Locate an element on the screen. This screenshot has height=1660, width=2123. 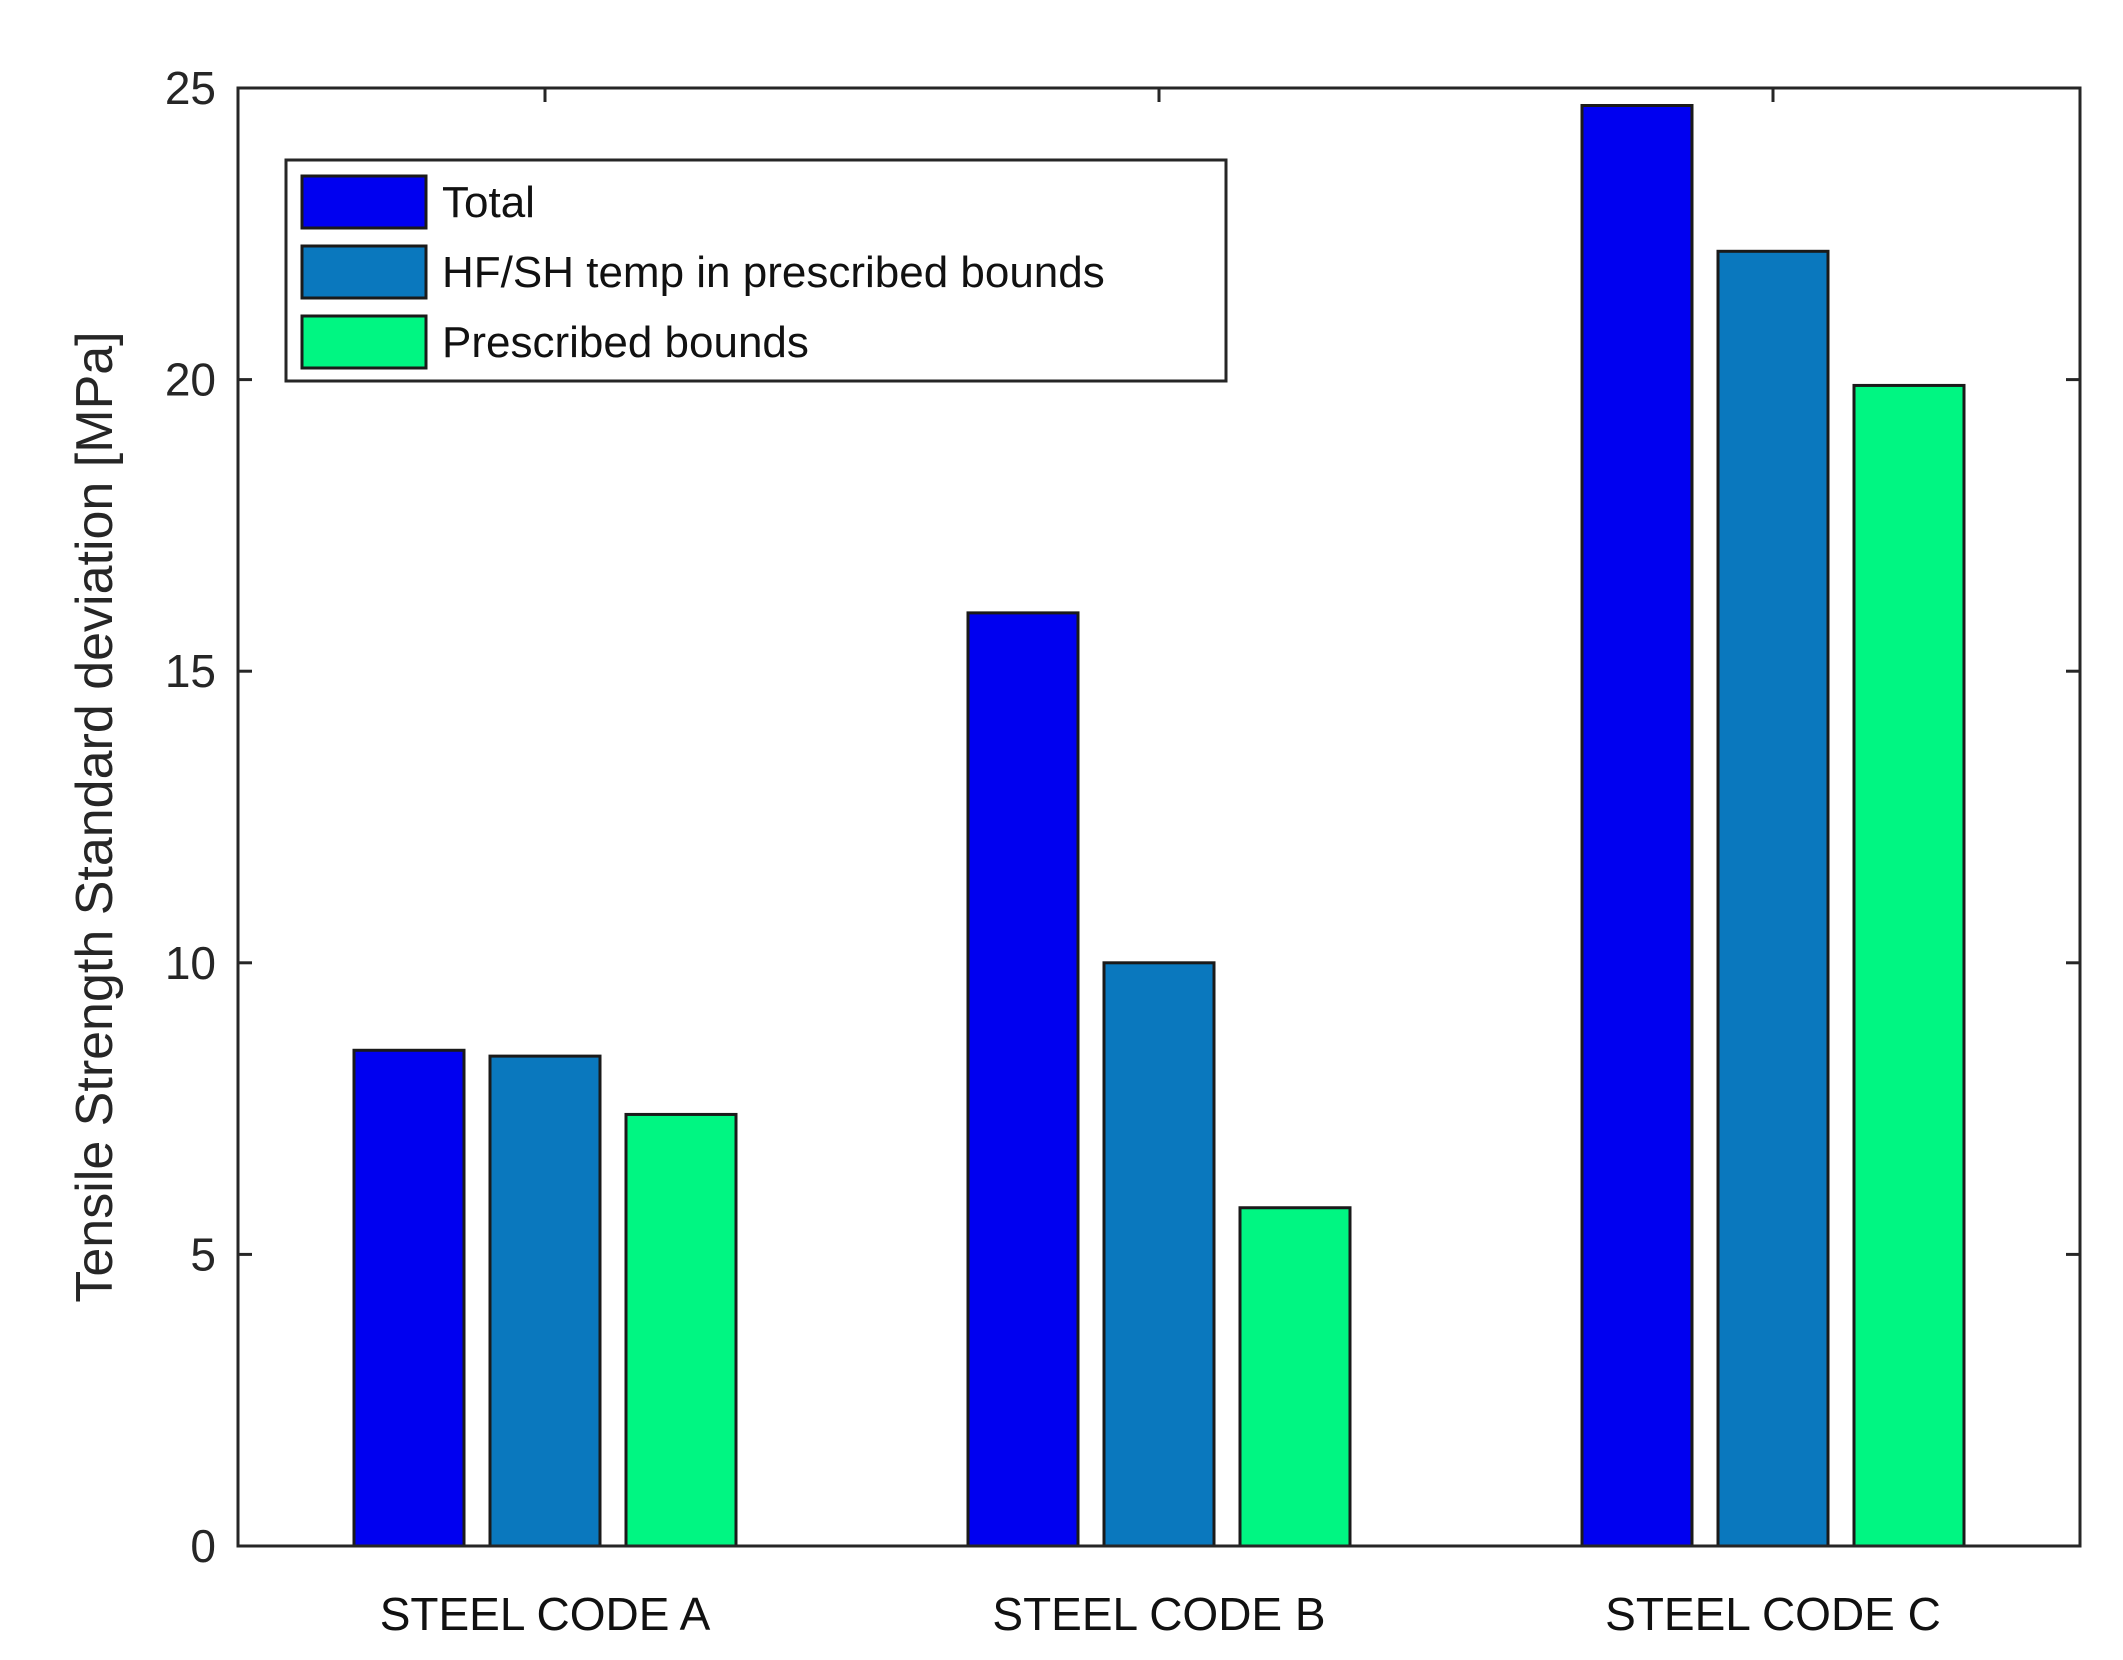
x-category-label: STEEL CODE B is located at coordinates (1158, 1614).